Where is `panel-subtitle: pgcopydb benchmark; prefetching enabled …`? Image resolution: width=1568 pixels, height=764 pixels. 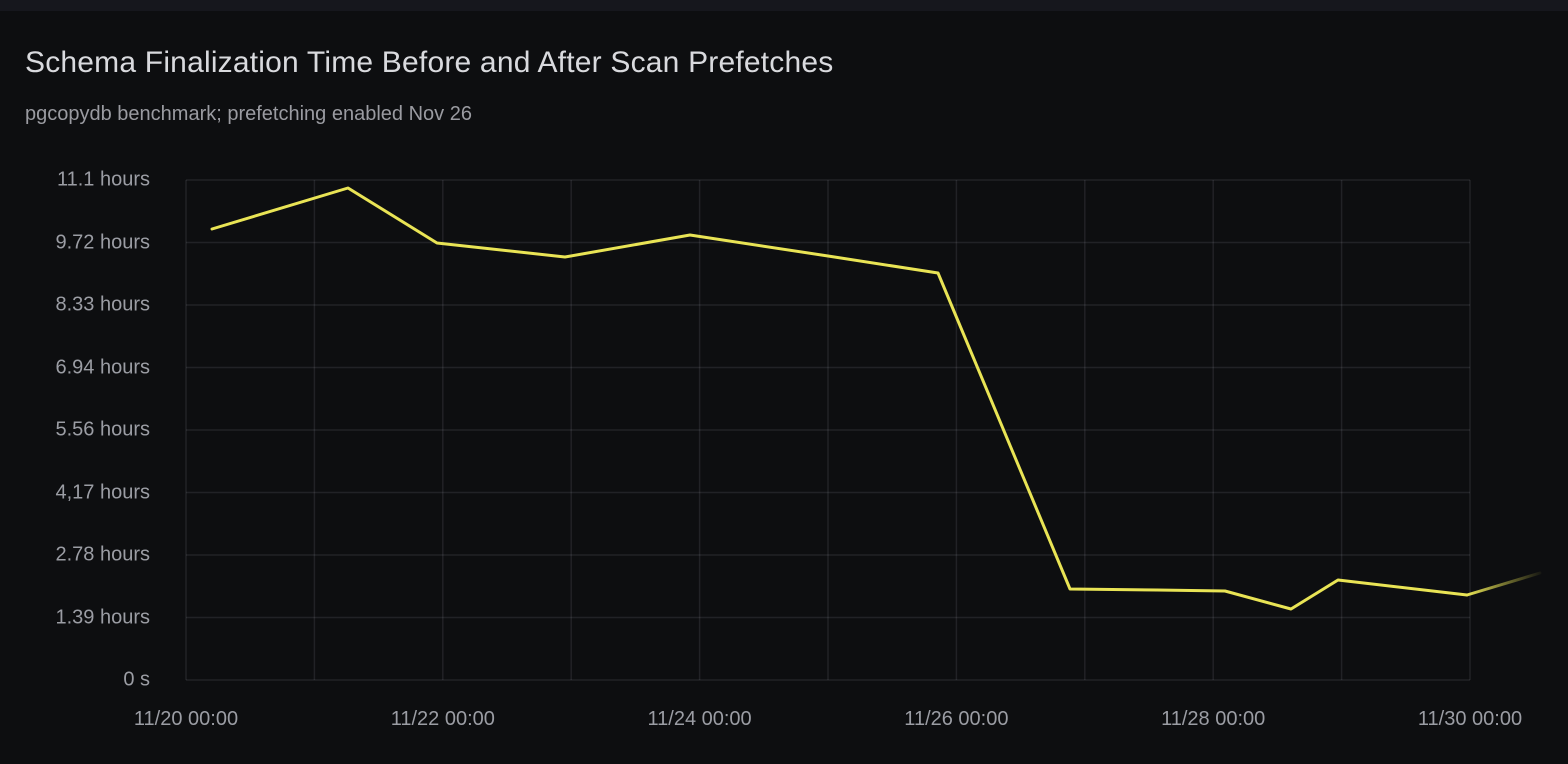 panel-subtitle: pgcopydb benchmark; prefetching enabled … is located at coordinates (248, 114).